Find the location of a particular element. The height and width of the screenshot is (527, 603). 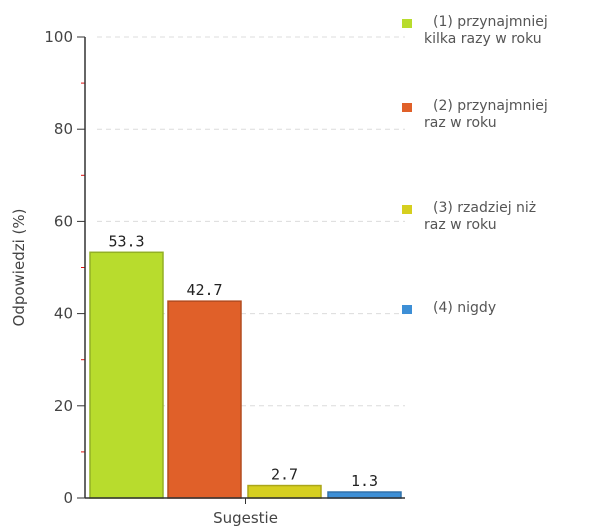

legend-label: (1) przynajmniej kilka razy w roku is located at coordinates (513, 31).